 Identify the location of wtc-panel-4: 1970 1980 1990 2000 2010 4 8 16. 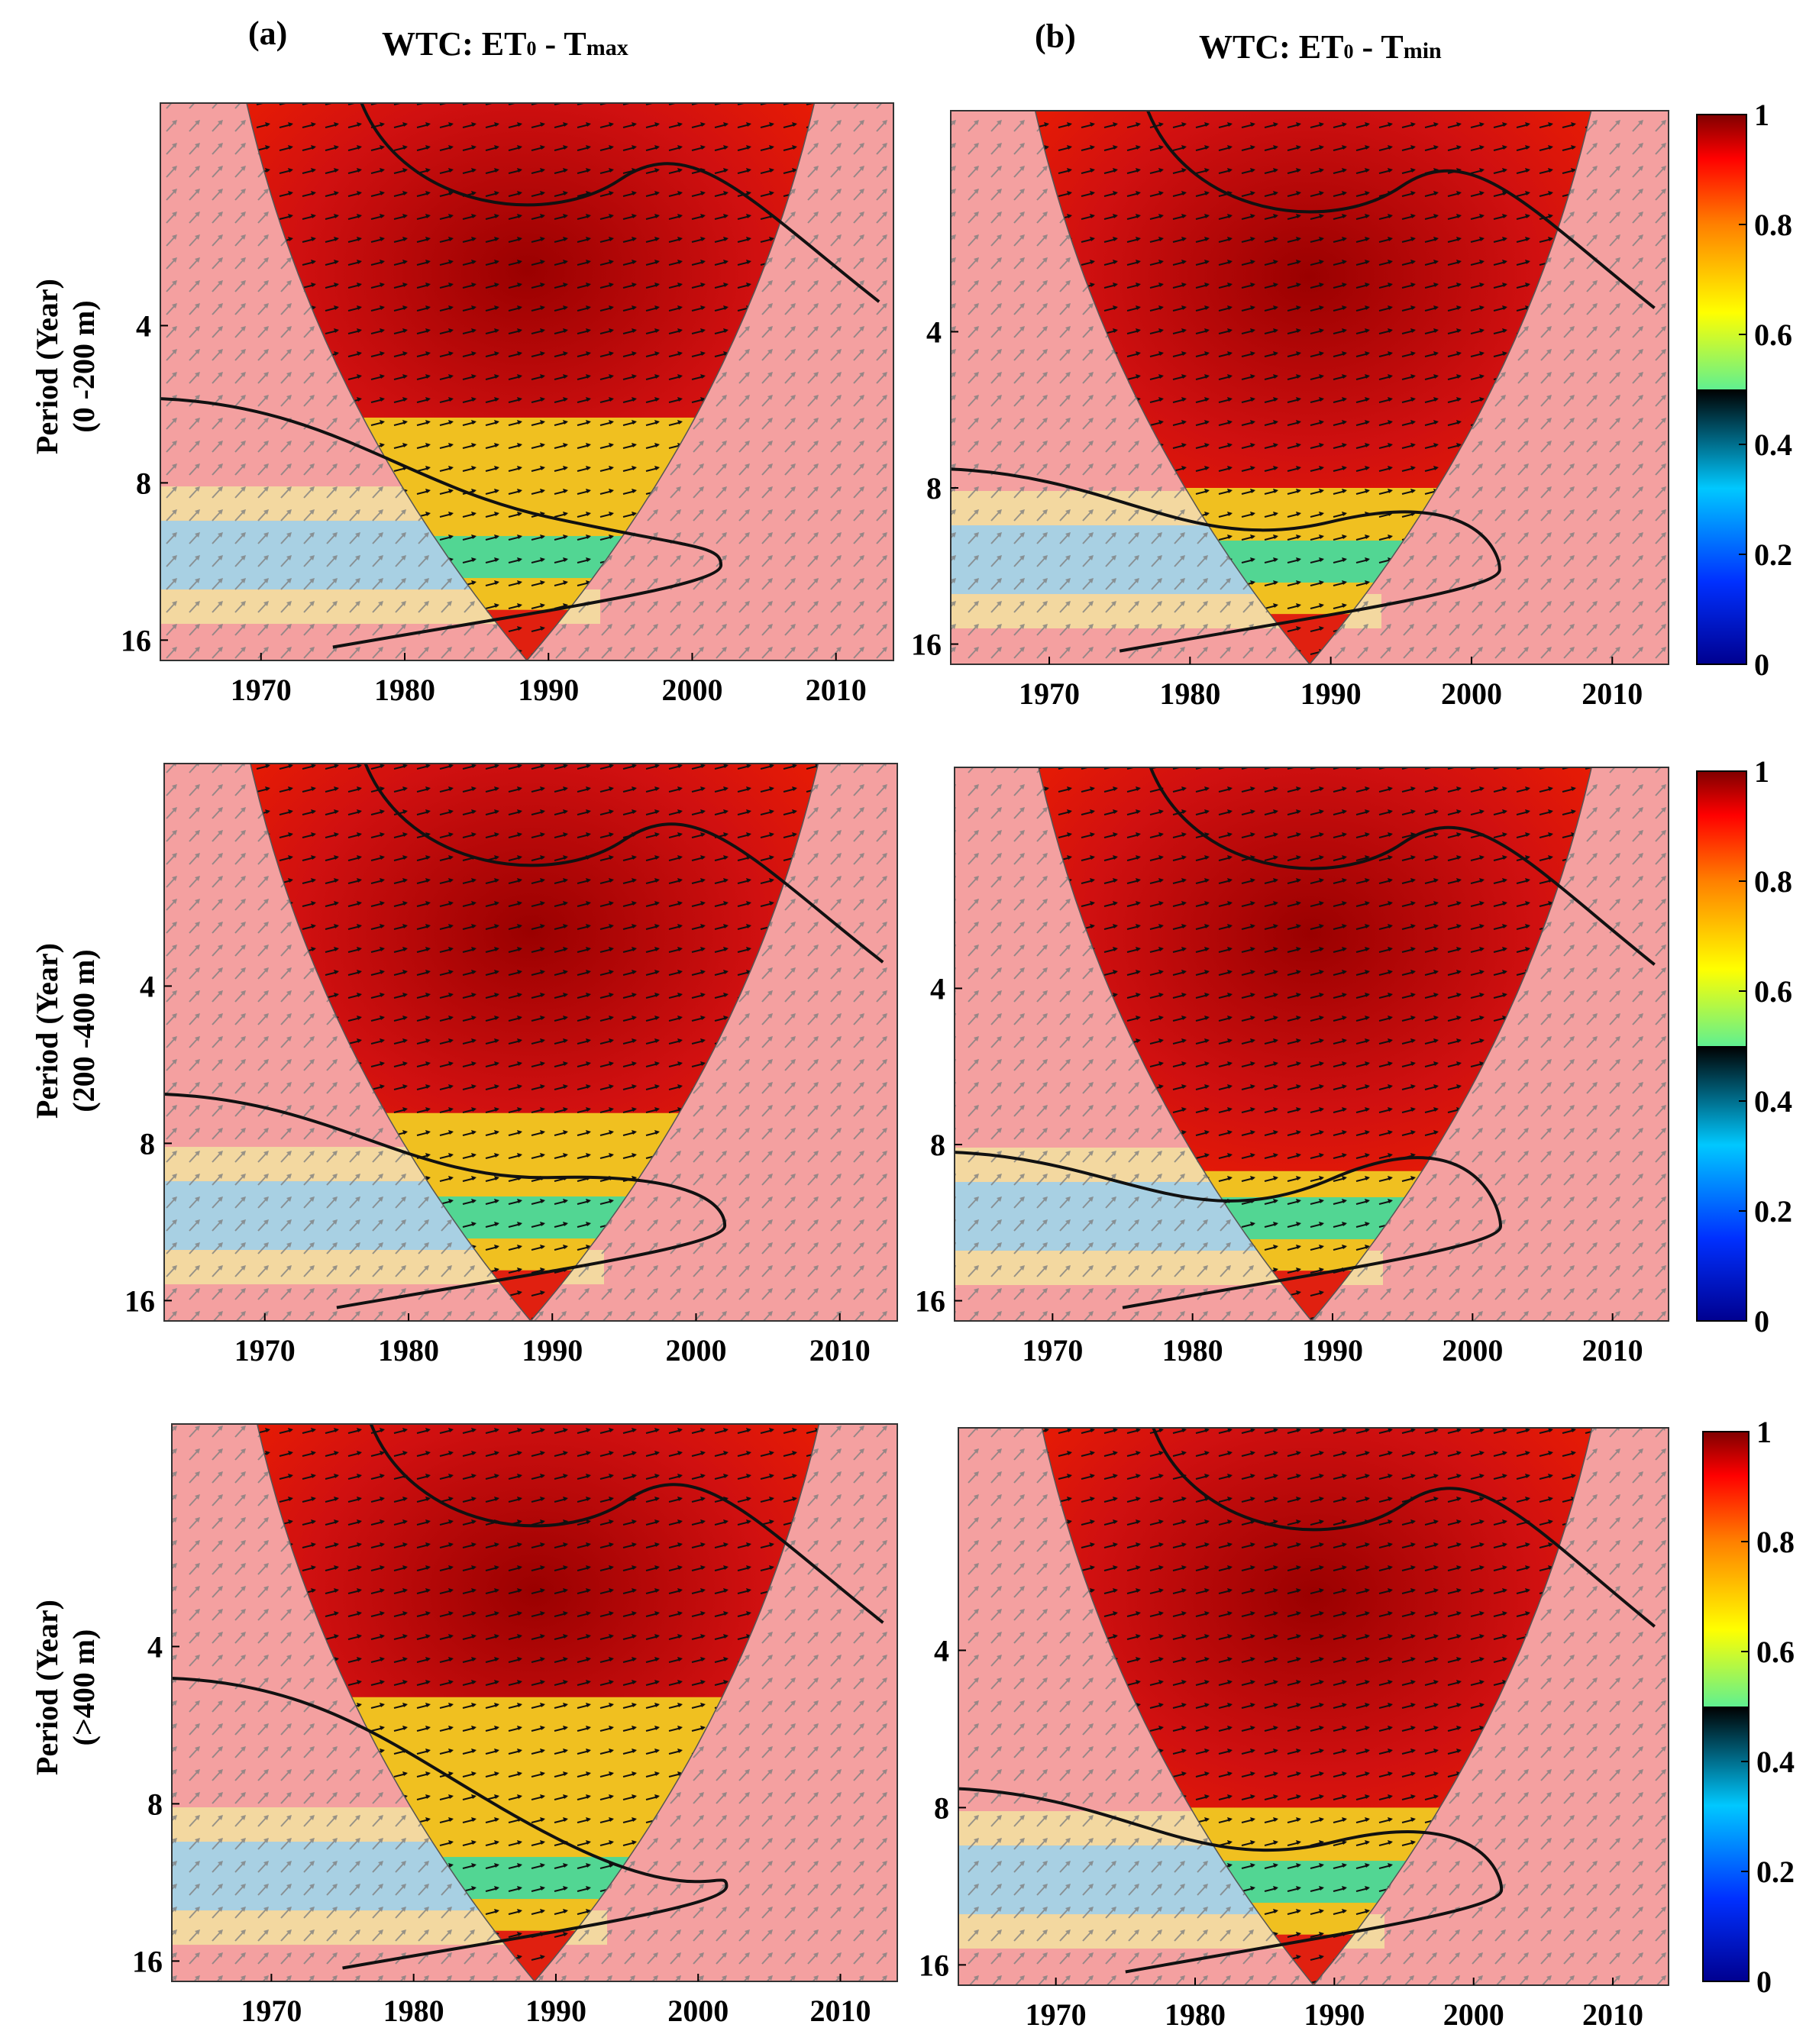
(515, 1726).